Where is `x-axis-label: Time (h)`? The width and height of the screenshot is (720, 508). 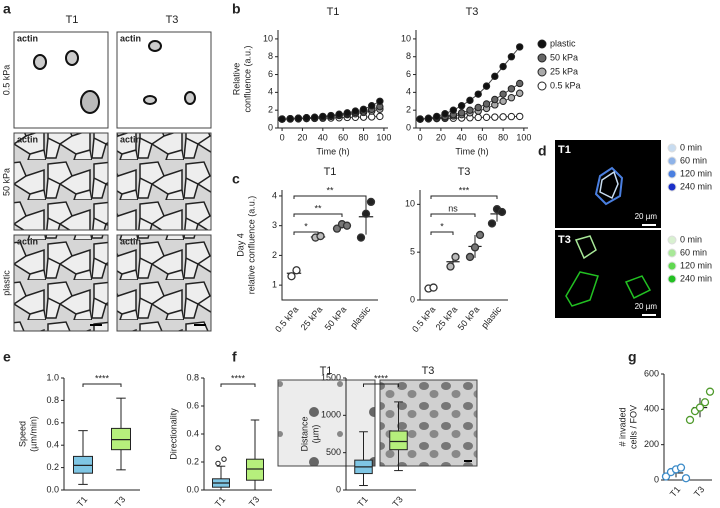
x-axis-label: Time (h) is located at coordinates (471, 151).